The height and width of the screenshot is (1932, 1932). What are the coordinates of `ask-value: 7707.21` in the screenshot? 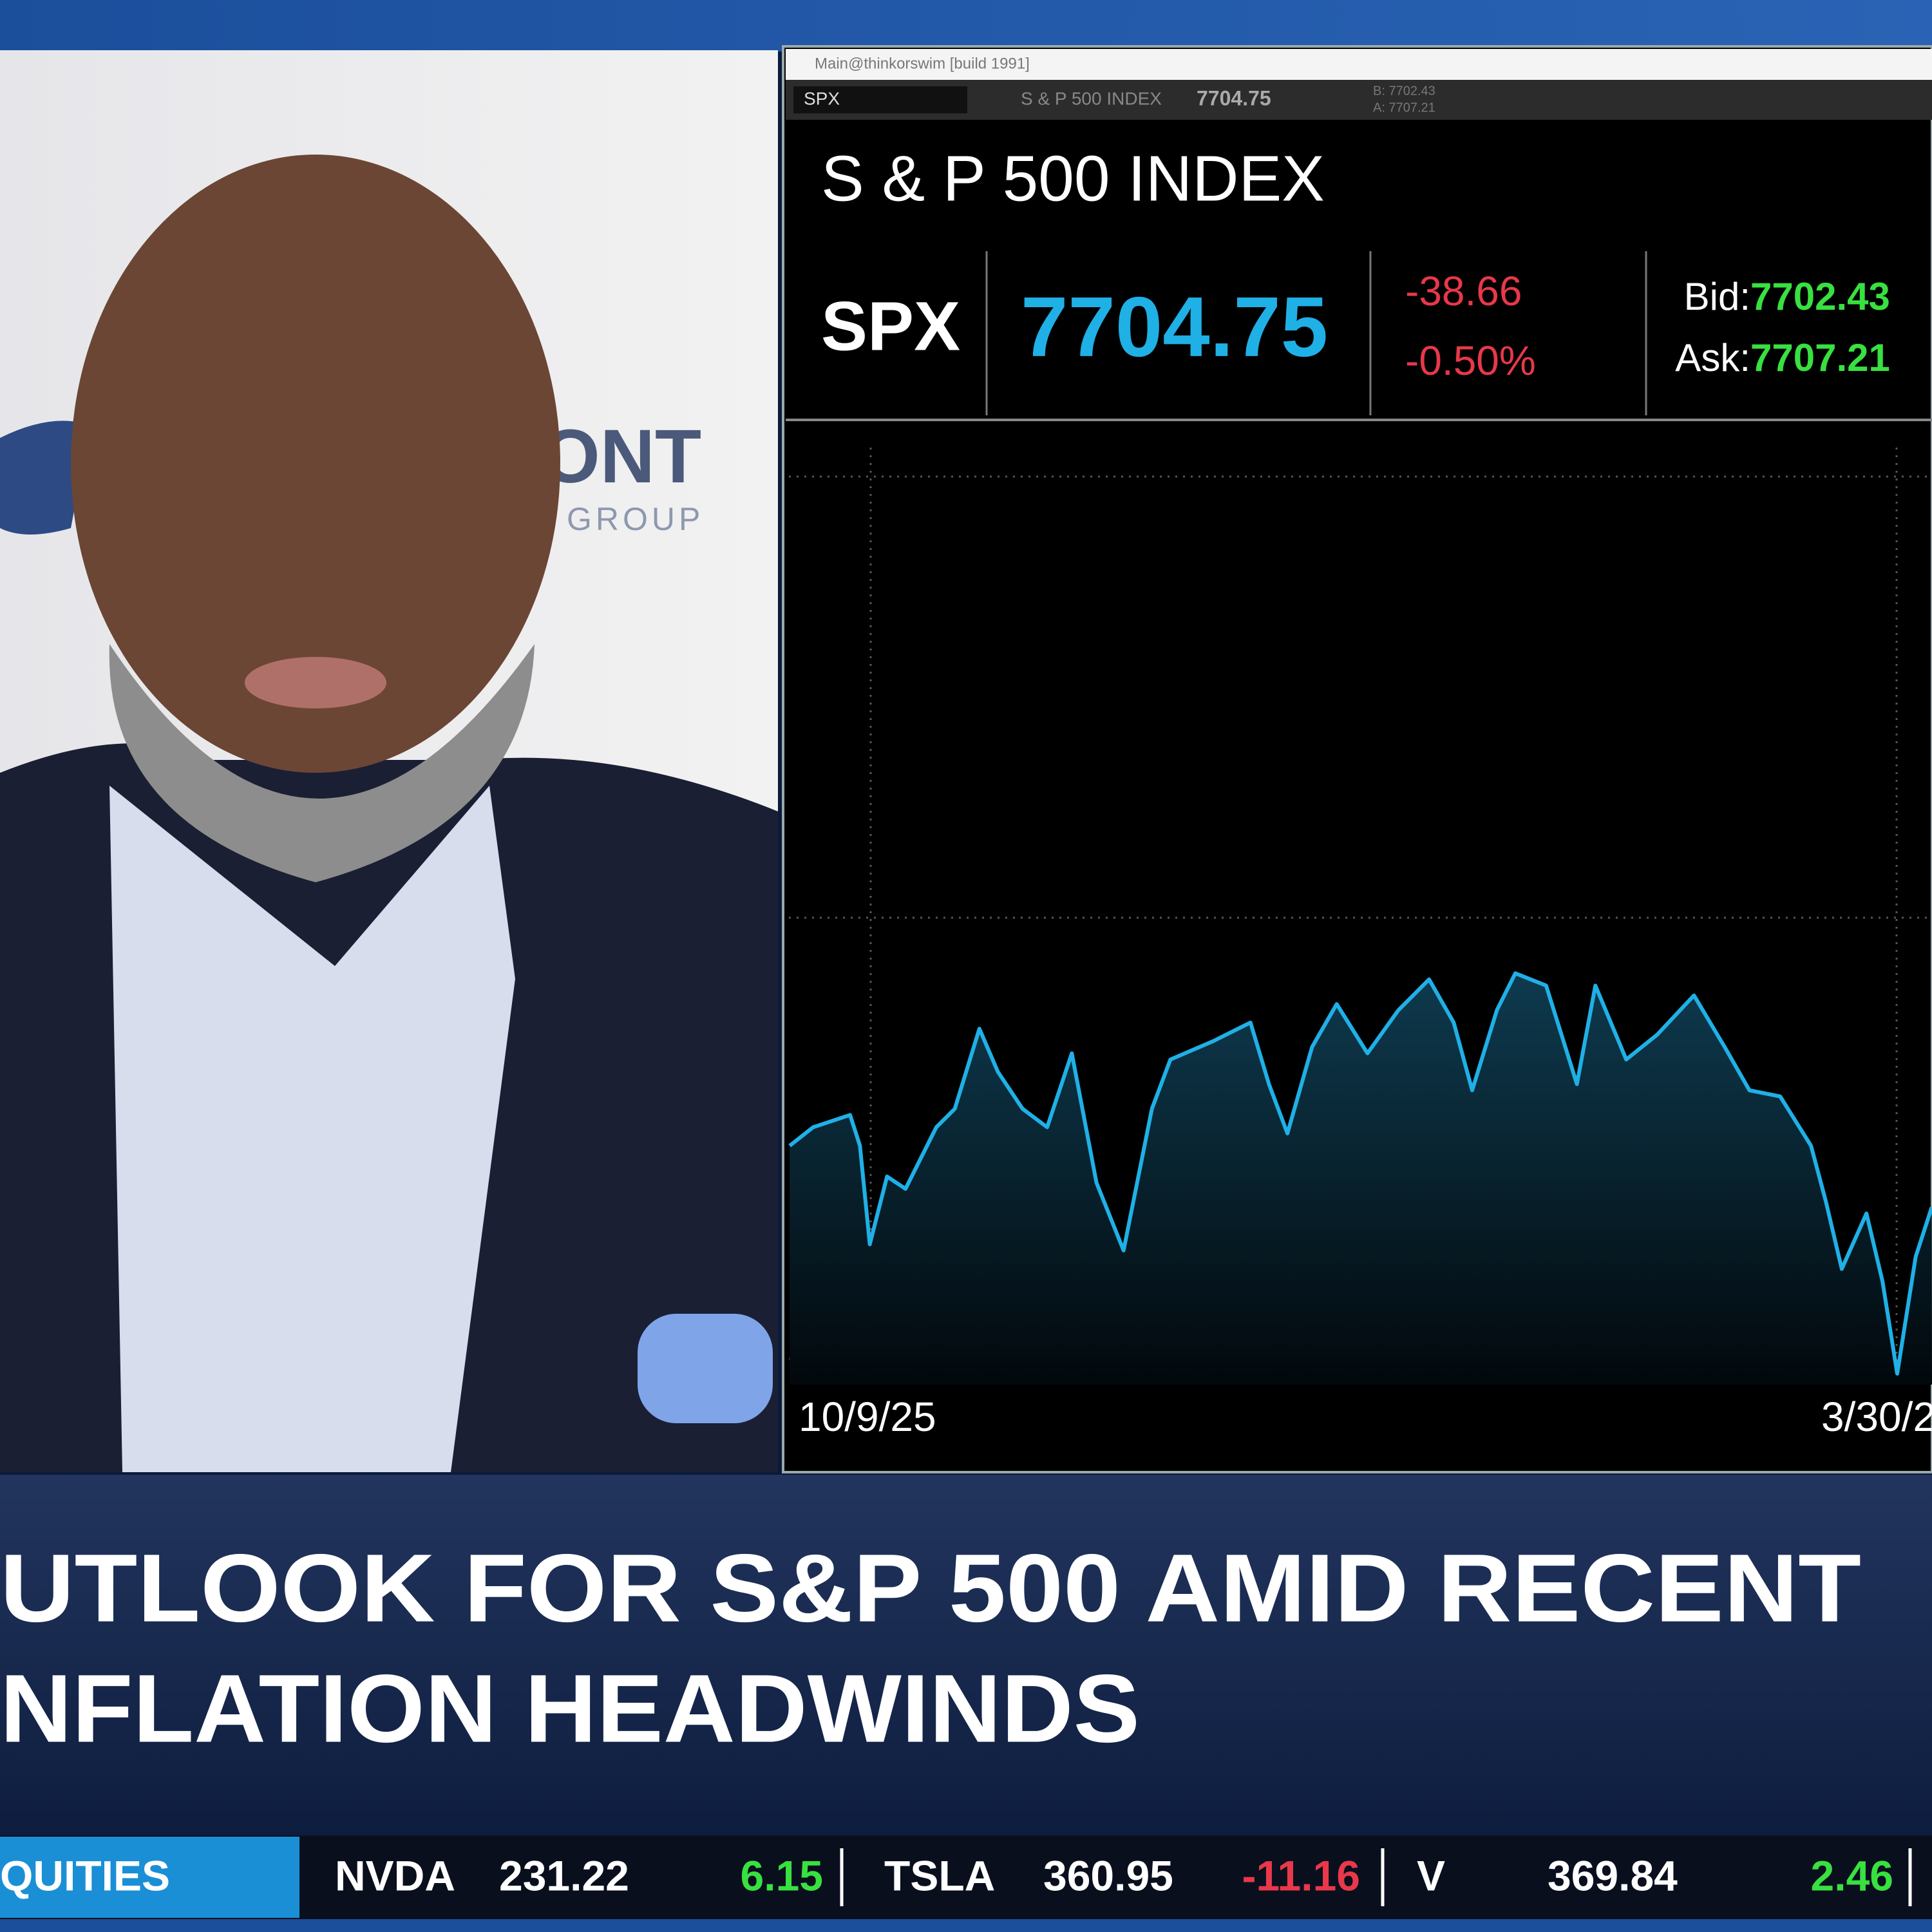 It's located at (1820, 357).